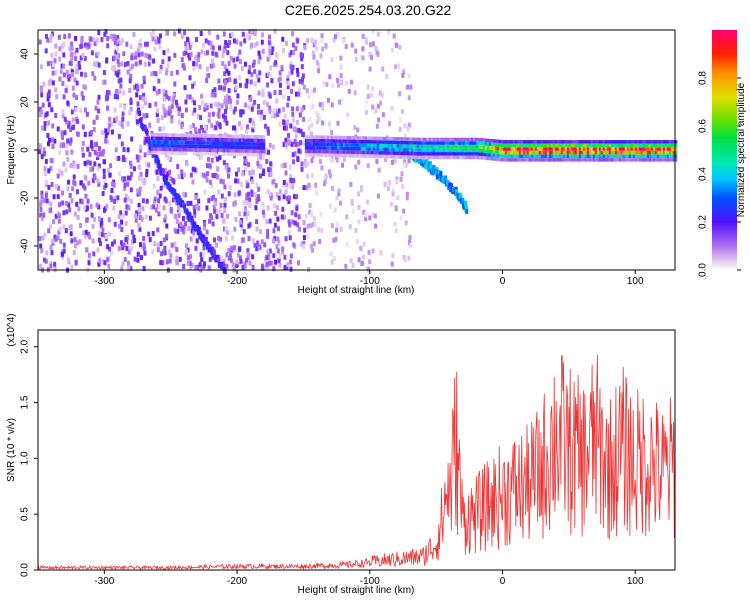 Image resolution: width=750 pixels, height=600 pixels. What do you see at coordinates (703, 174) in the screenshot?
I see `colorbar-tick-label: 0.4` at bounding box center [703, 174].